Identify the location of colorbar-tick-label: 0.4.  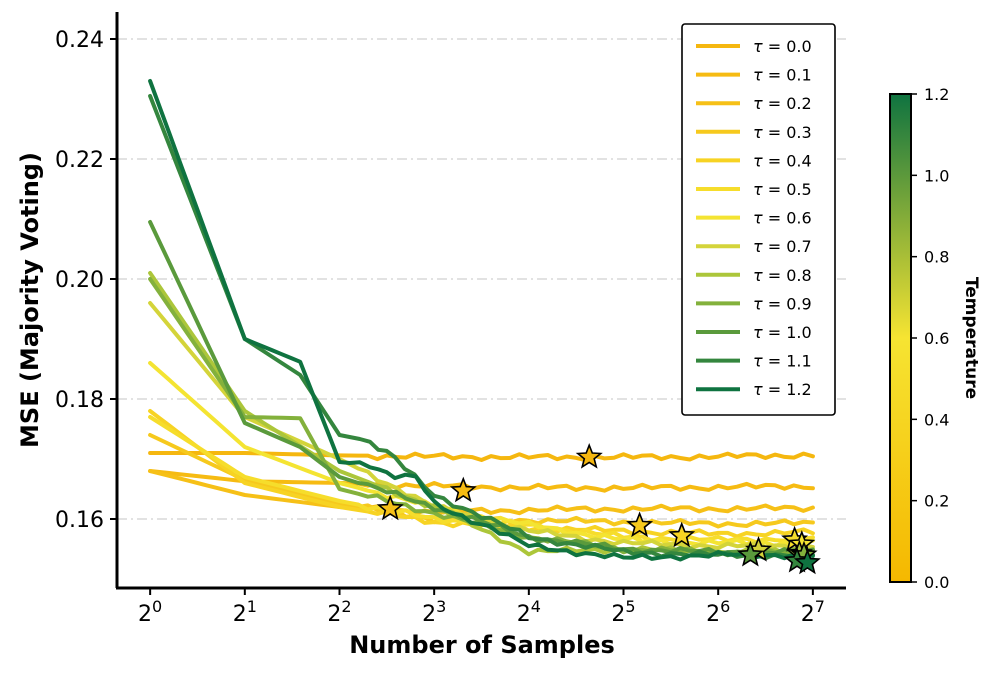
(936, 419).